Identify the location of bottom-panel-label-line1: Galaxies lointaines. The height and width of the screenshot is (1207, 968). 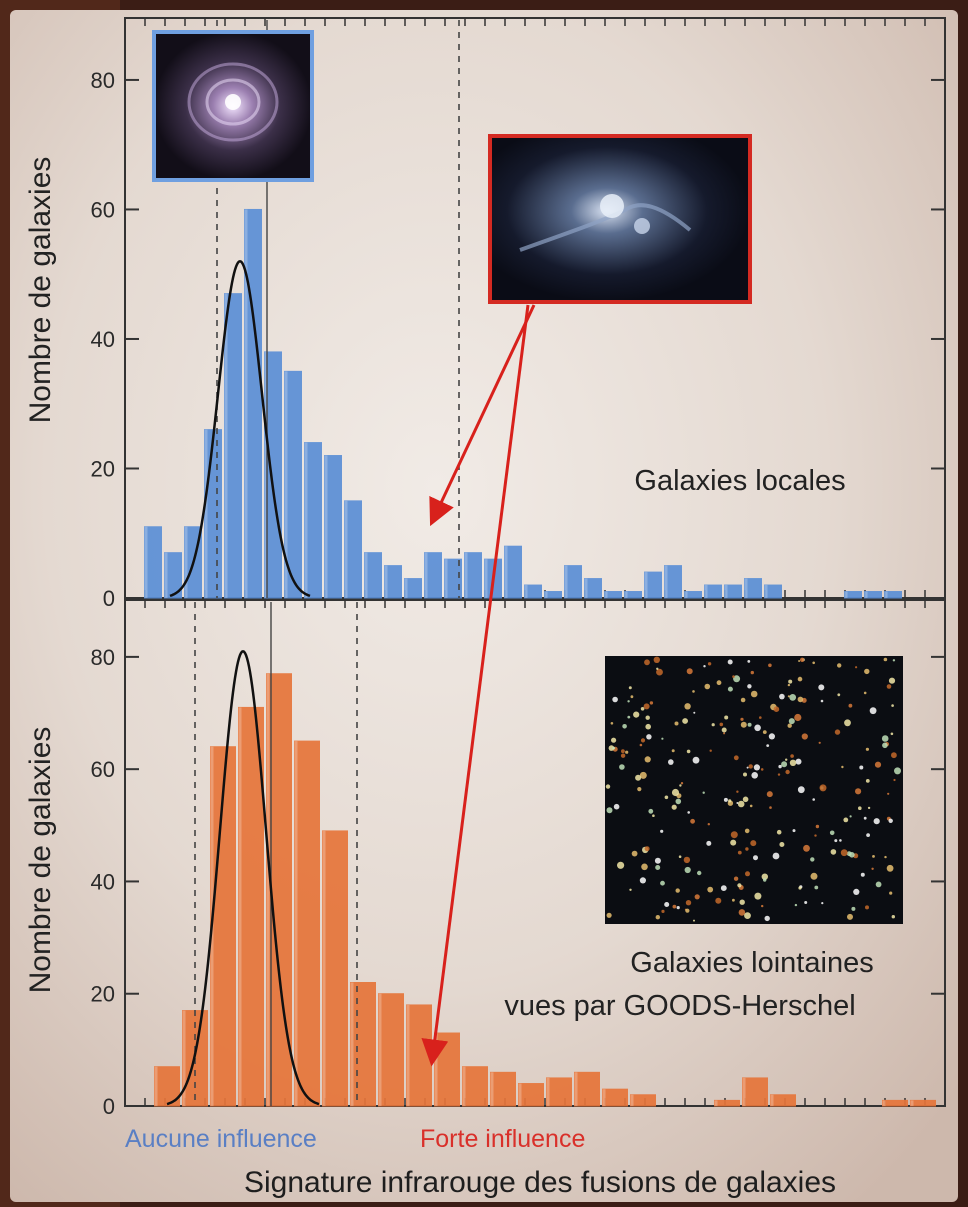
(751, 963).